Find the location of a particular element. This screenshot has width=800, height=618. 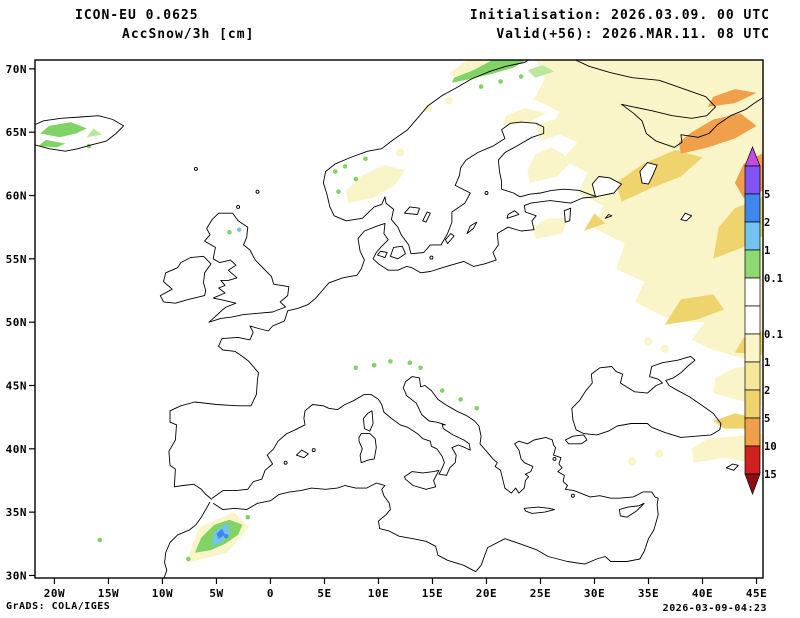

lon-label: 20W is located at coordinates (54, 593).